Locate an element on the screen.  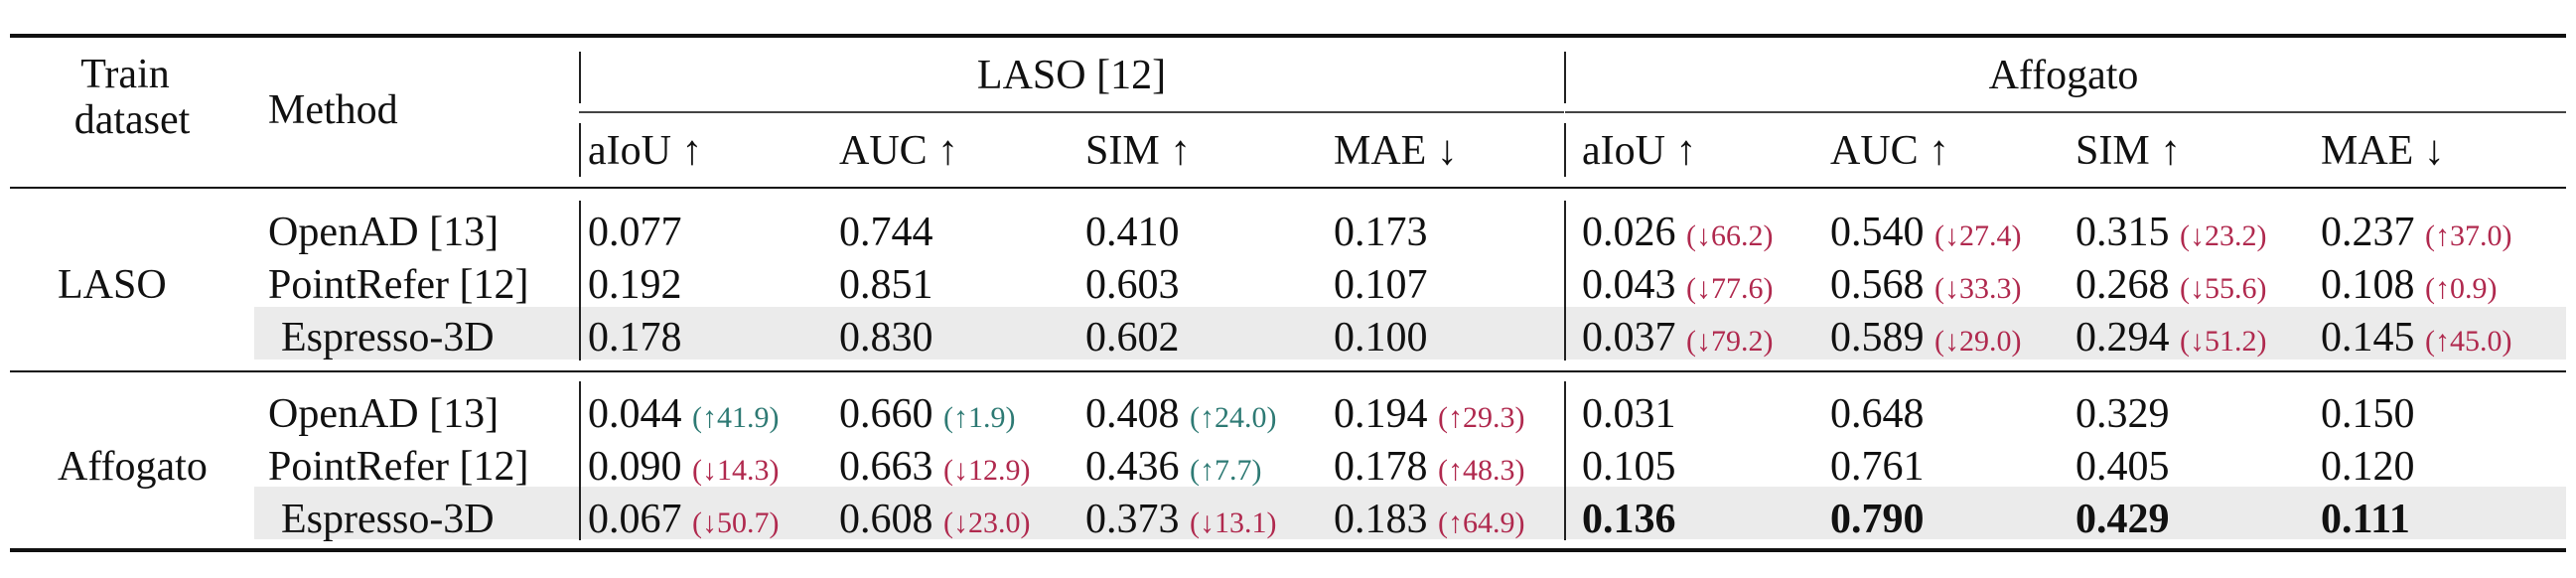
metric-value: 0.851 is located at coordinates (886, 285).